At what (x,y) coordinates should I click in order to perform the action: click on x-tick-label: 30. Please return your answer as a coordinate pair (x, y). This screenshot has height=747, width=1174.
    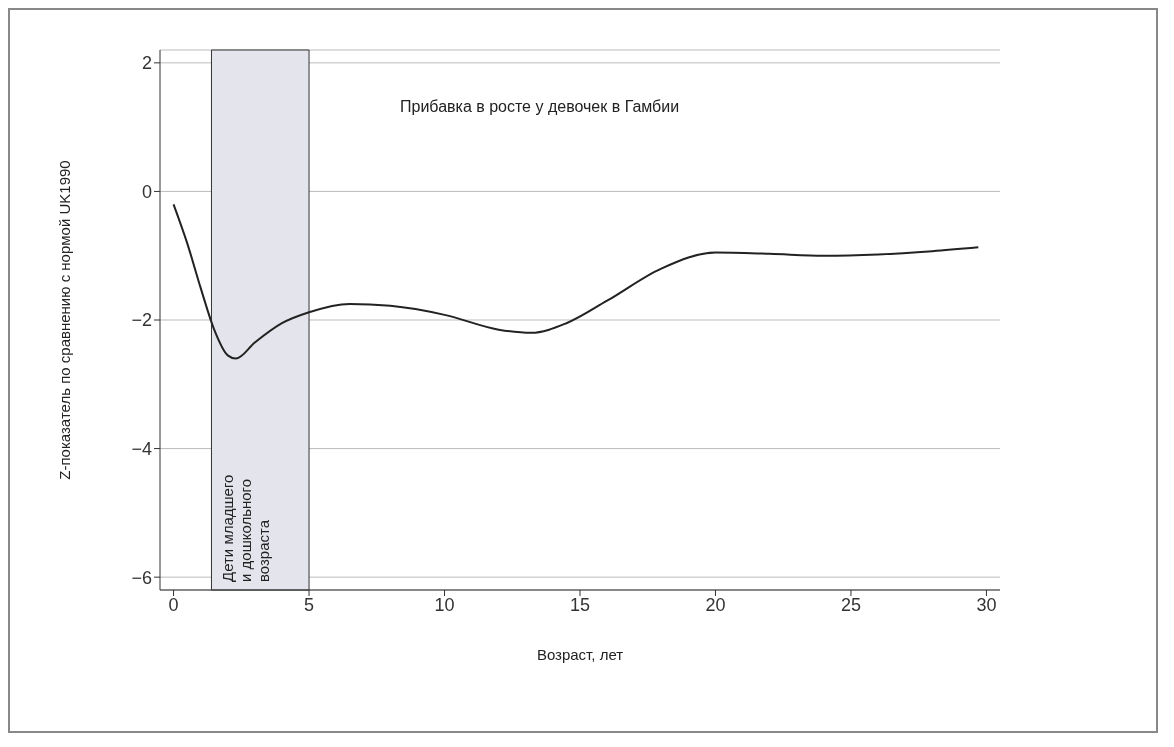
    Looking at the image, I should click on (986, 604).